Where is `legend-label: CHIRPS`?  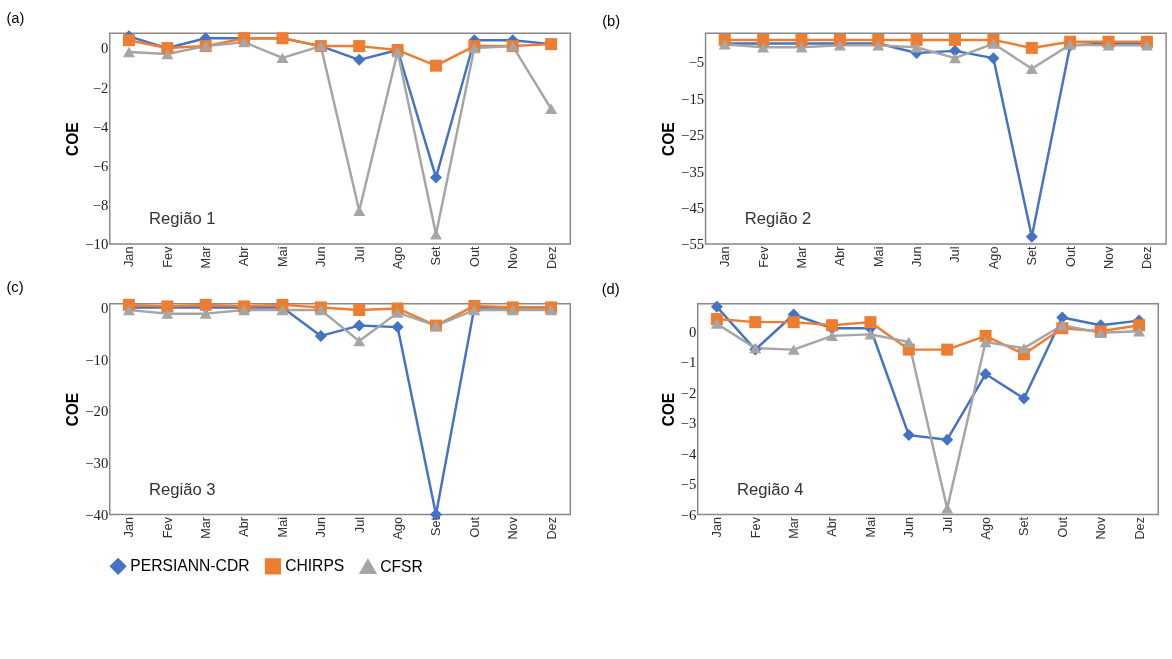
legend-label: CHIRPS is located at coordinates (315, 566).